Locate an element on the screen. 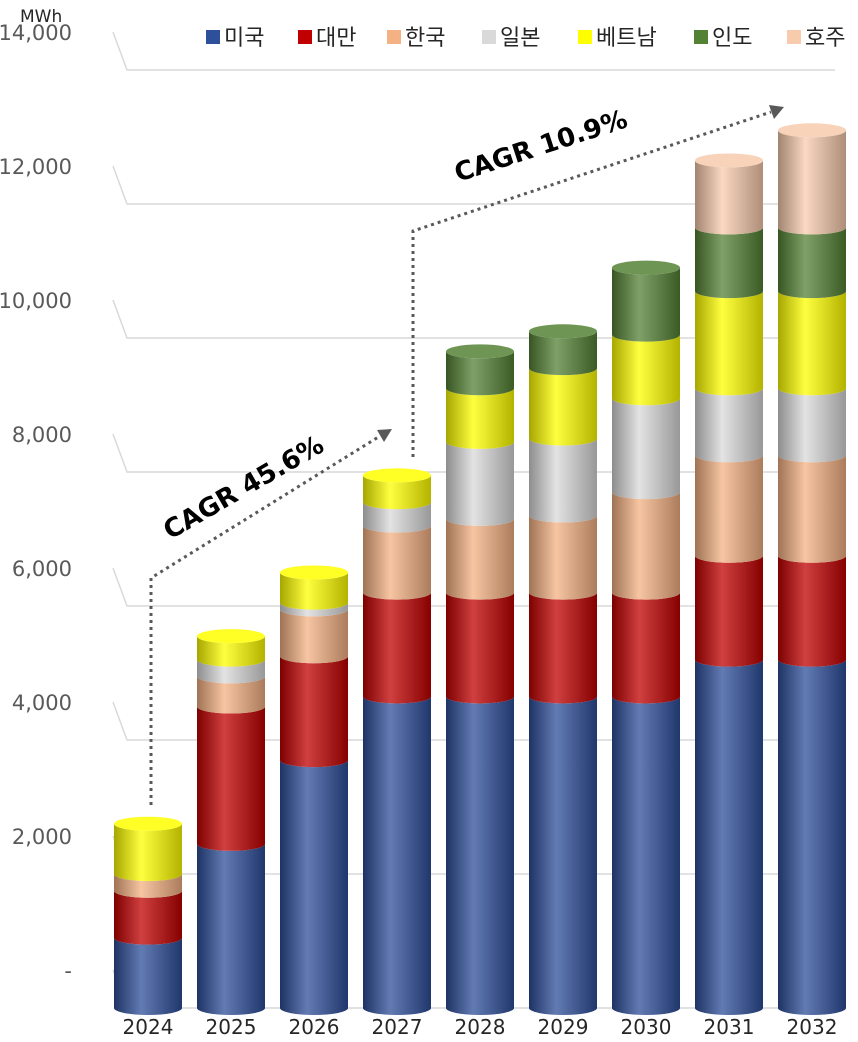  bar-stack-2028 is located at coordinates (480, 679).